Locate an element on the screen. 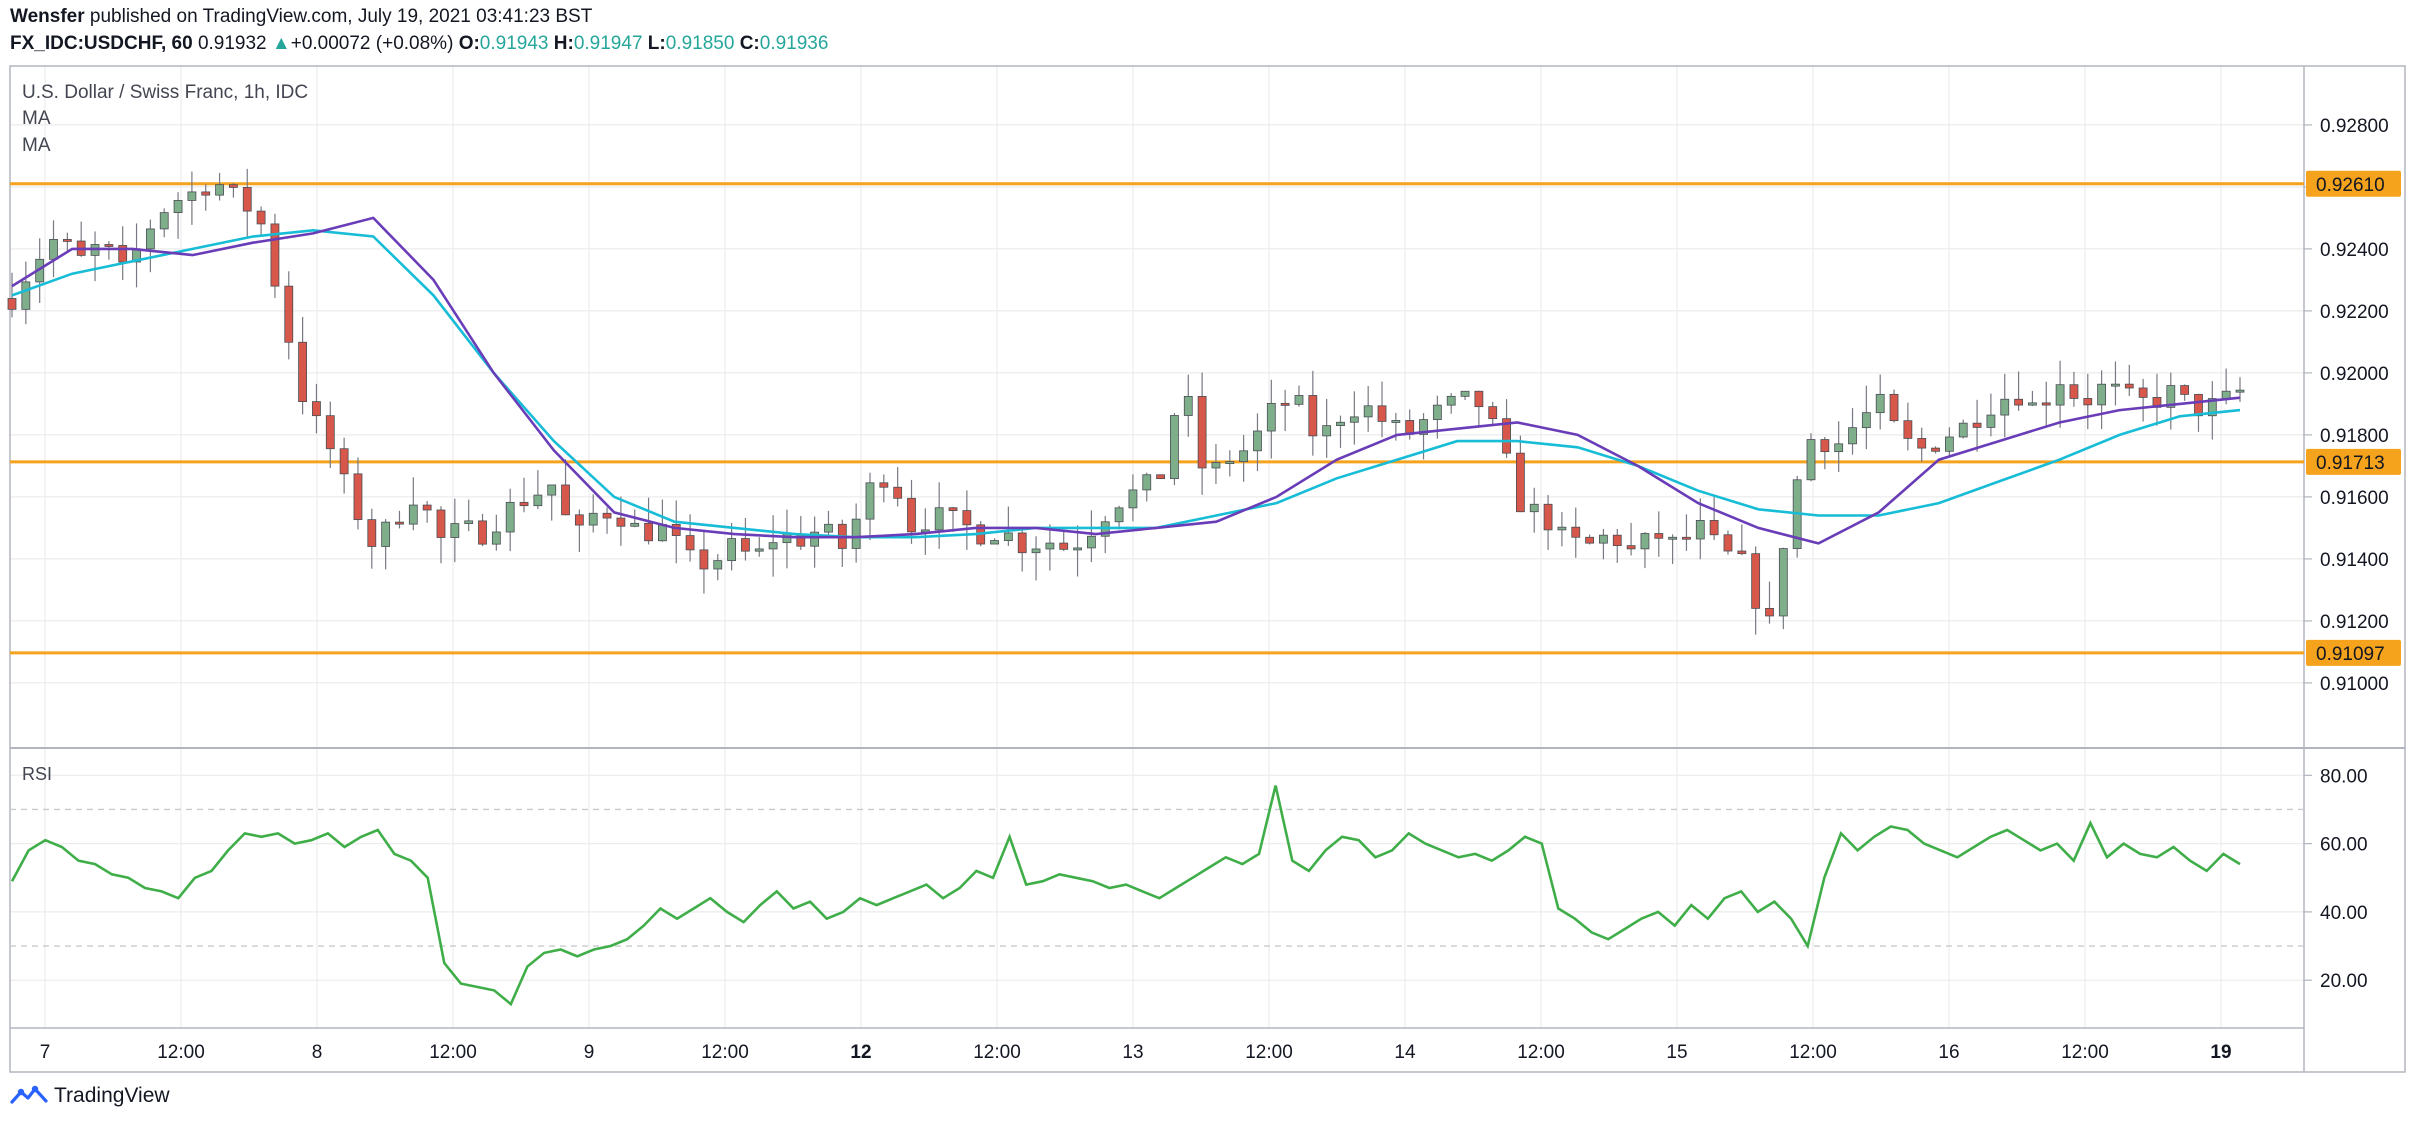  author-name: Wensfer is located at coordinates (47, 16).